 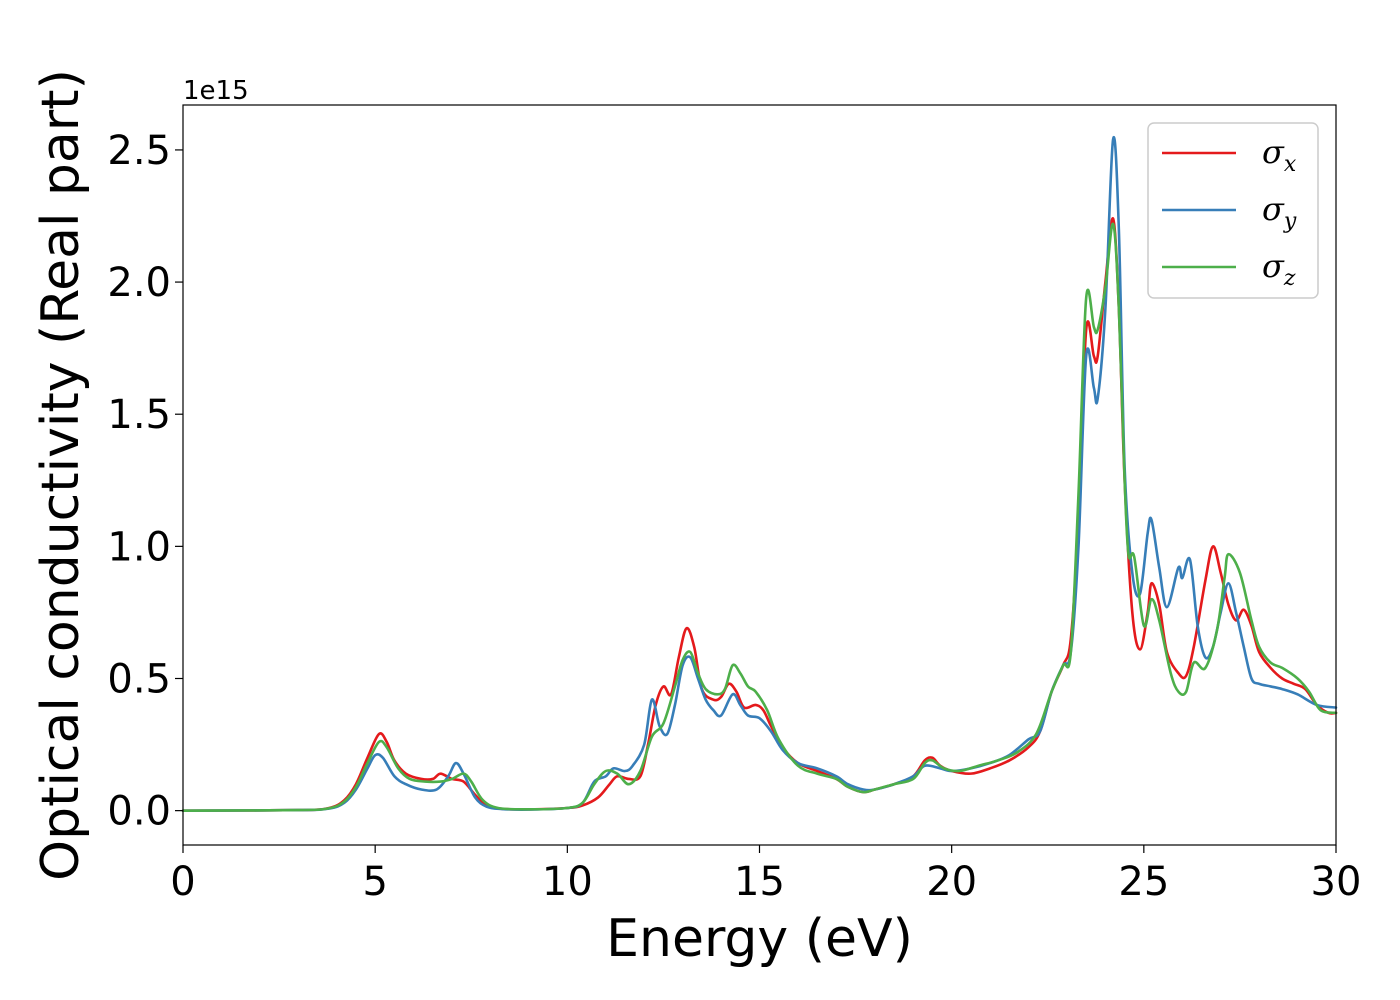 I want to click on legend-label-z: σz, so click(x=1279, y=269).